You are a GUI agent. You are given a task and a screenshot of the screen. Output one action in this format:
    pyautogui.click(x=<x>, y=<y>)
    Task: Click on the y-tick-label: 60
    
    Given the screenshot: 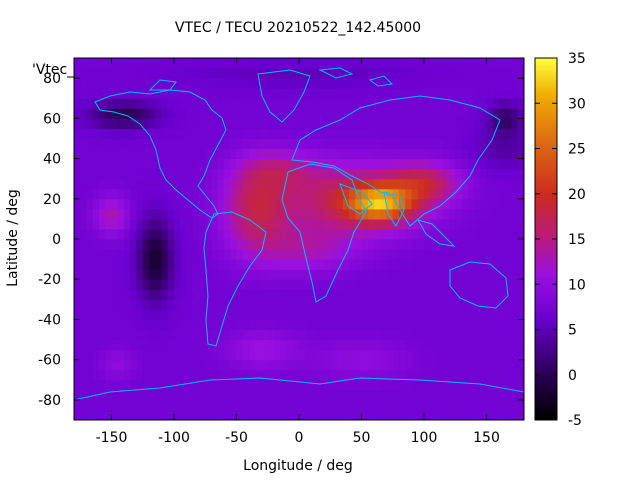 What is the action you would take?
    pyautogui.click(x=52, y=119)
    